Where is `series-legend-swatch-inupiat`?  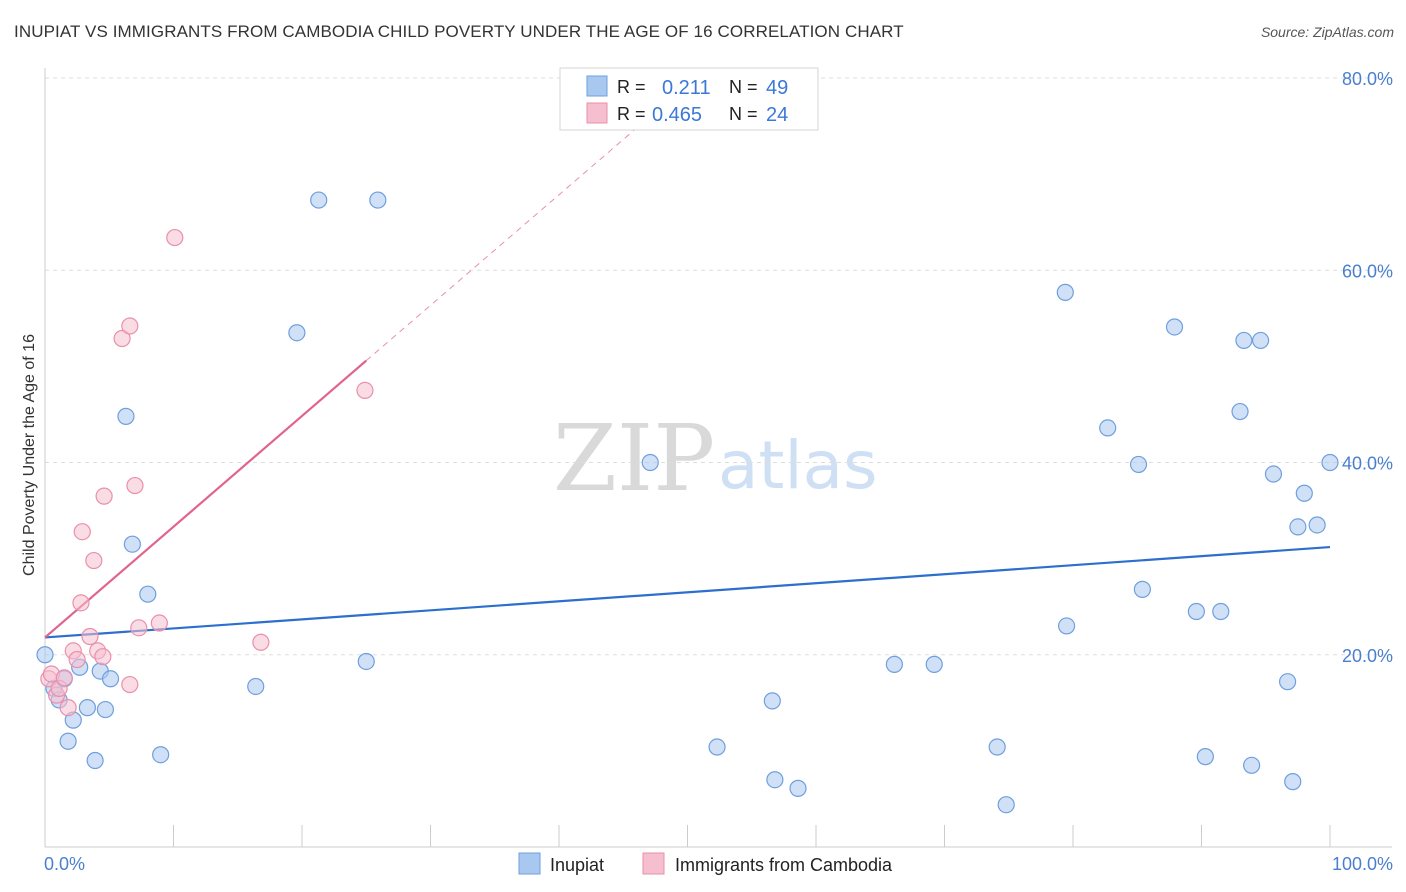
series-legend-swatch-inupiat is located at coordinates (529, 863).